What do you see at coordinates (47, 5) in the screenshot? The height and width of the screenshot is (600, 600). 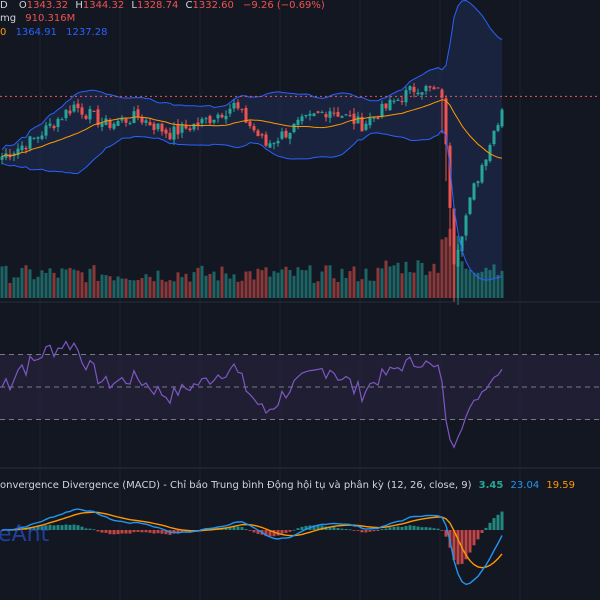 I see `open-value: 1343.32` at bounding box center [47, 5].